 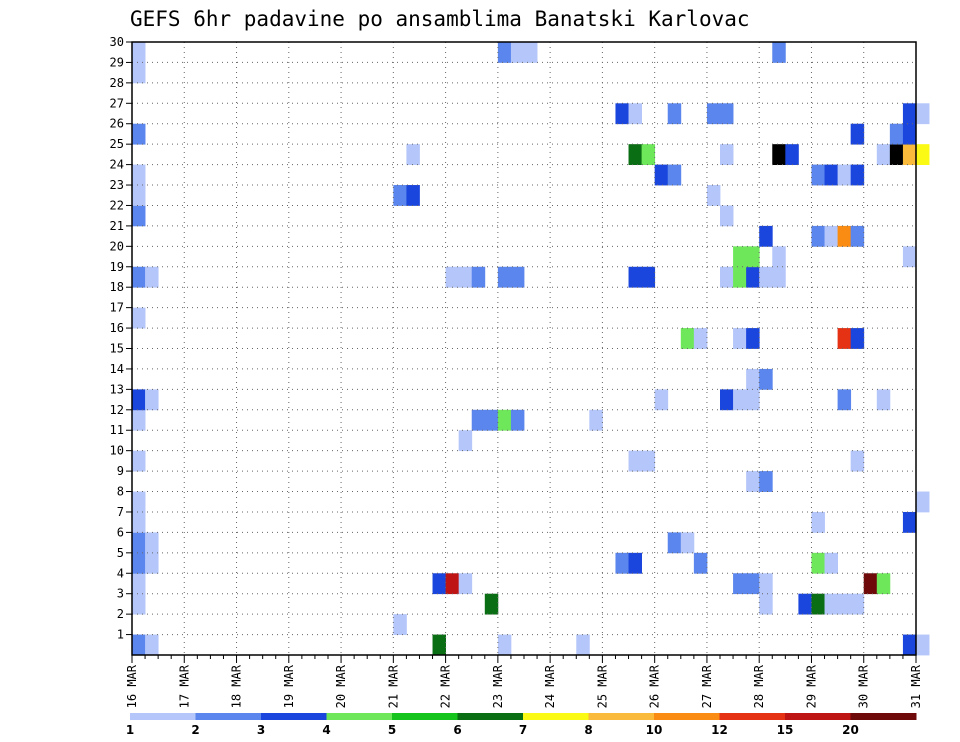 What do you see at coordinates (759, 686) in the screenshot?
I see `x-tick-label: 28 MAR` at bounding box center [759, 686].